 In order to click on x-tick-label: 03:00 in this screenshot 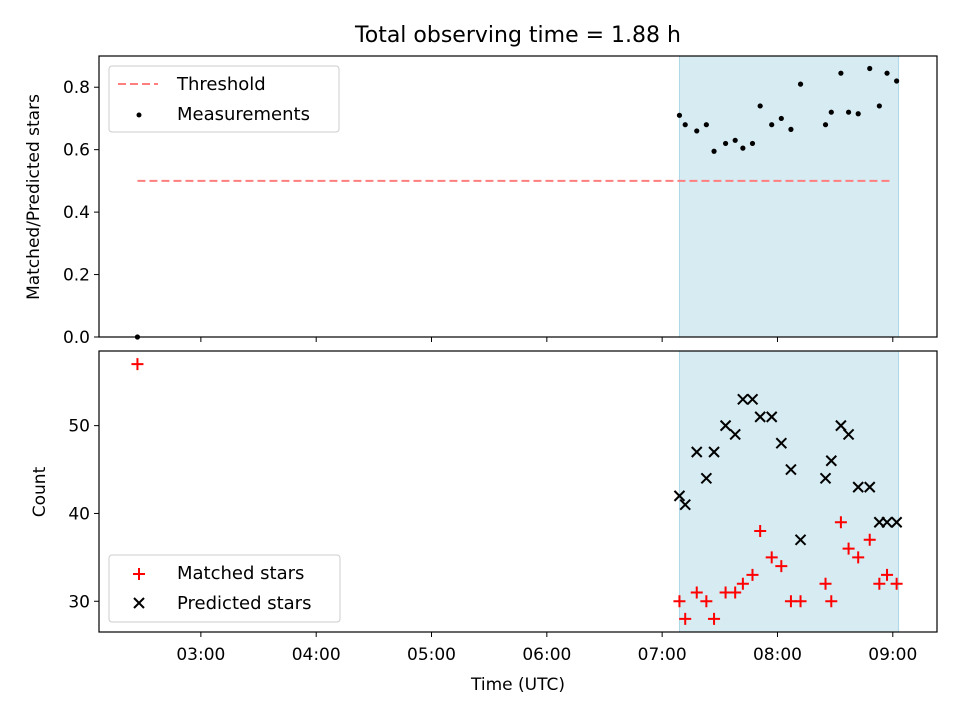, I will do `click(200, 655)`.